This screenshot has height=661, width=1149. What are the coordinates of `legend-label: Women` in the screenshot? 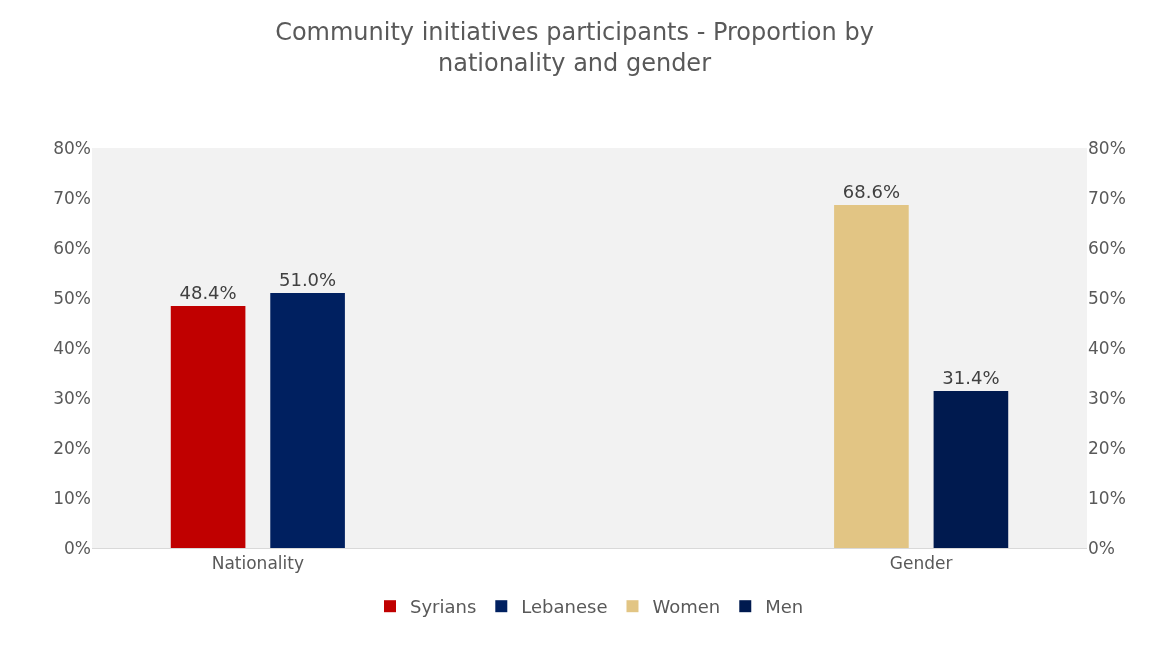 It's located at (686, 607).